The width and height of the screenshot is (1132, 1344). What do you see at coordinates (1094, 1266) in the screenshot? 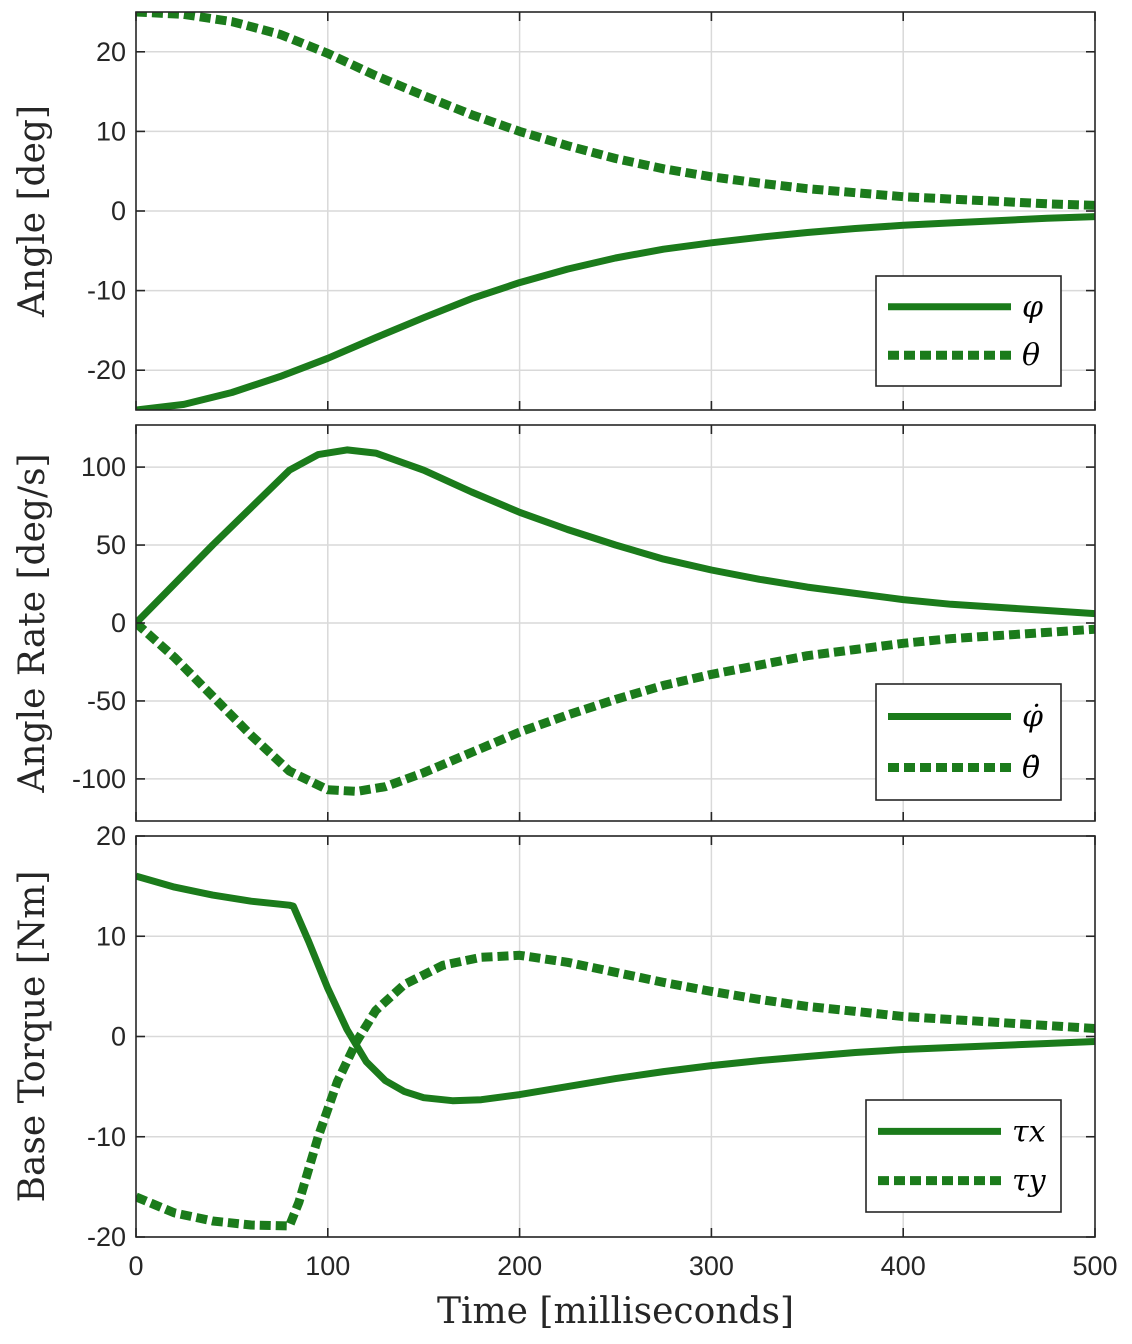
I see `x-tick-label: 500` at bounding box center [1094, 1266].